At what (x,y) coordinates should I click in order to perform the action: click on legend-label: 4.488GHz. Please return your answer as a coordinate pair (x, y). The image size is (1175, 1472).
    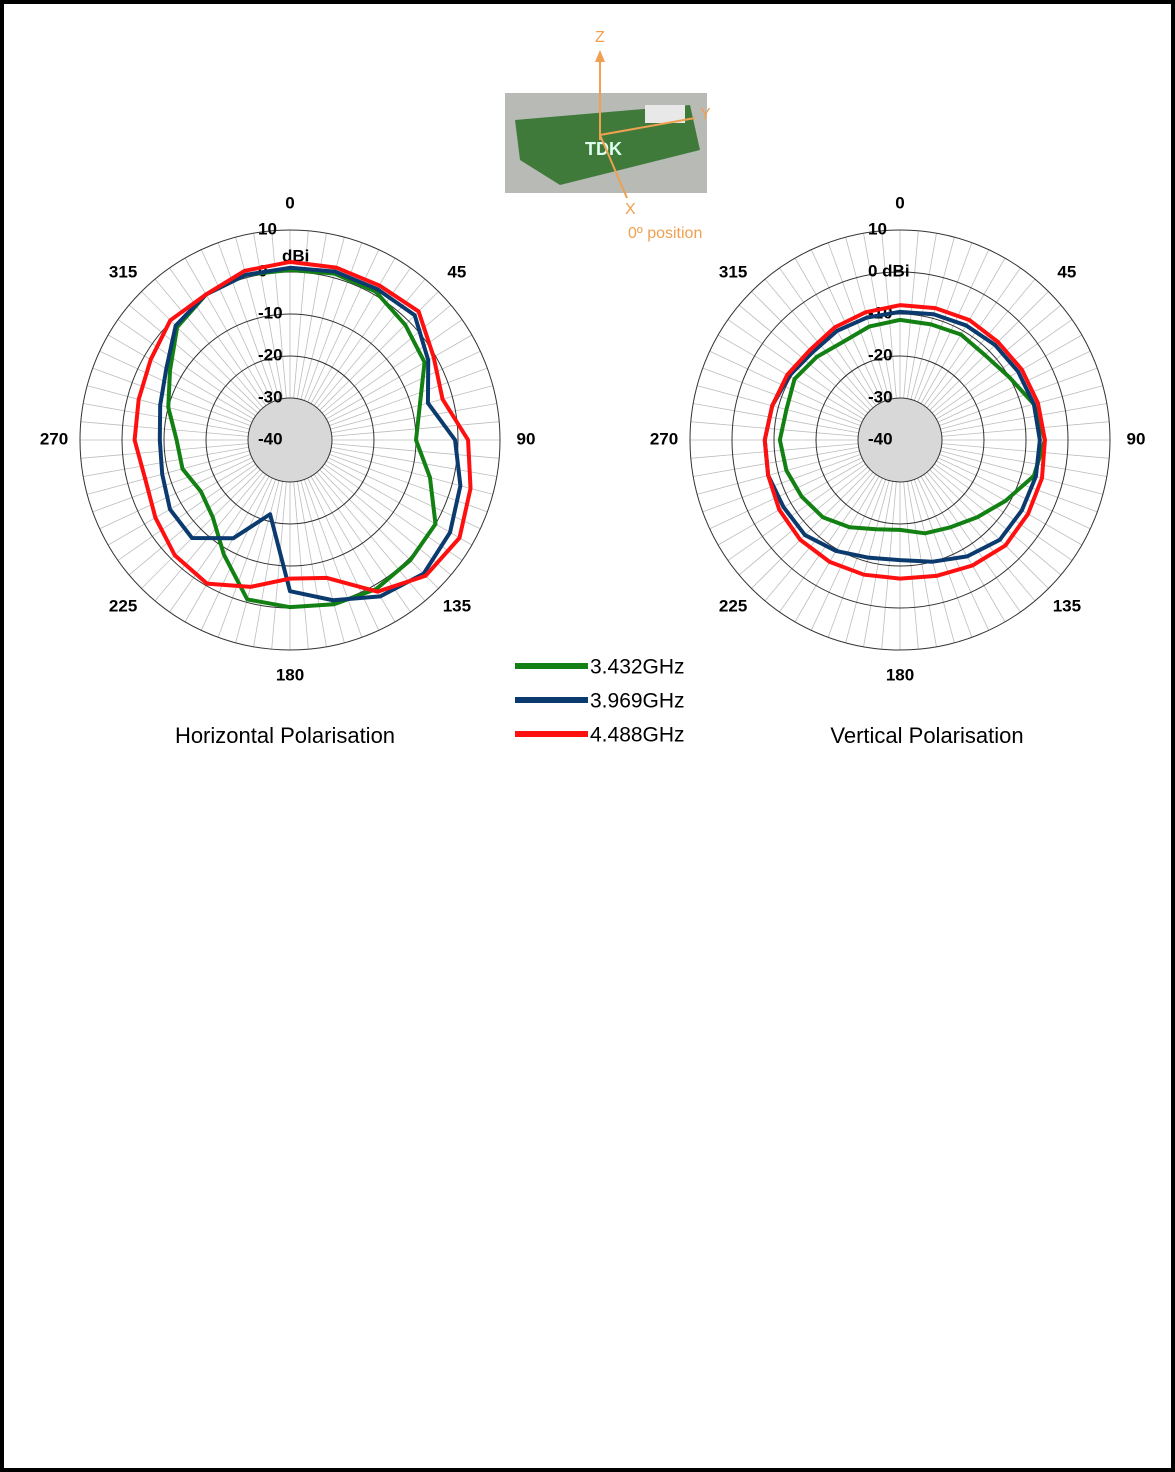
    Looking at the image, I should click on (637, 735).